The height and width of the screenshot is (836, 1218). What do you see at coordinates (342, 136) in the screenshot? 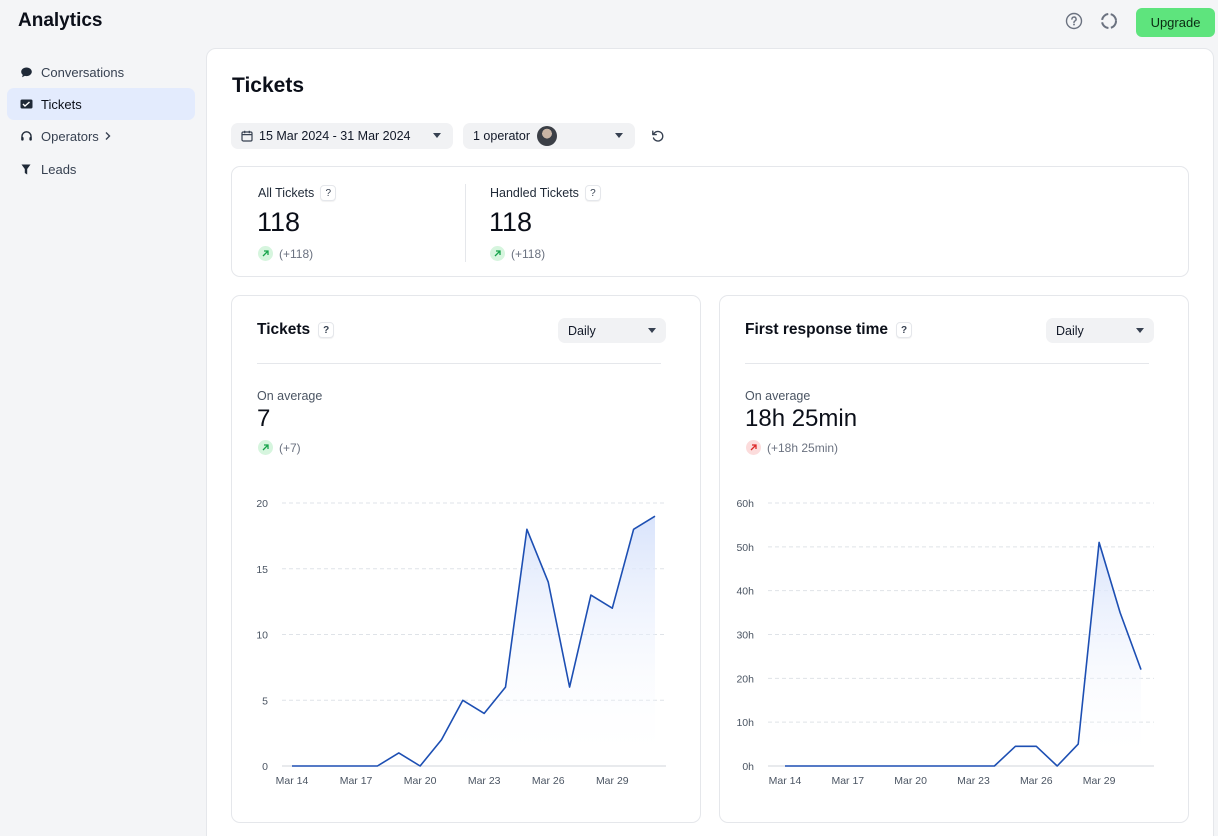
I see `date-range-picker: 15 Mar 2024 - 31 Mar 2024` at bounding box center [342, 136].